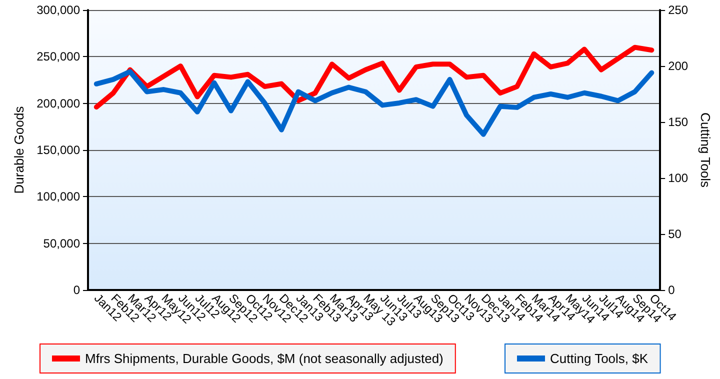  What do you see at coordinates (61, 243) in the screenshot?
I see `y-tick-label: 50,000` at bounding box center [61, 243].